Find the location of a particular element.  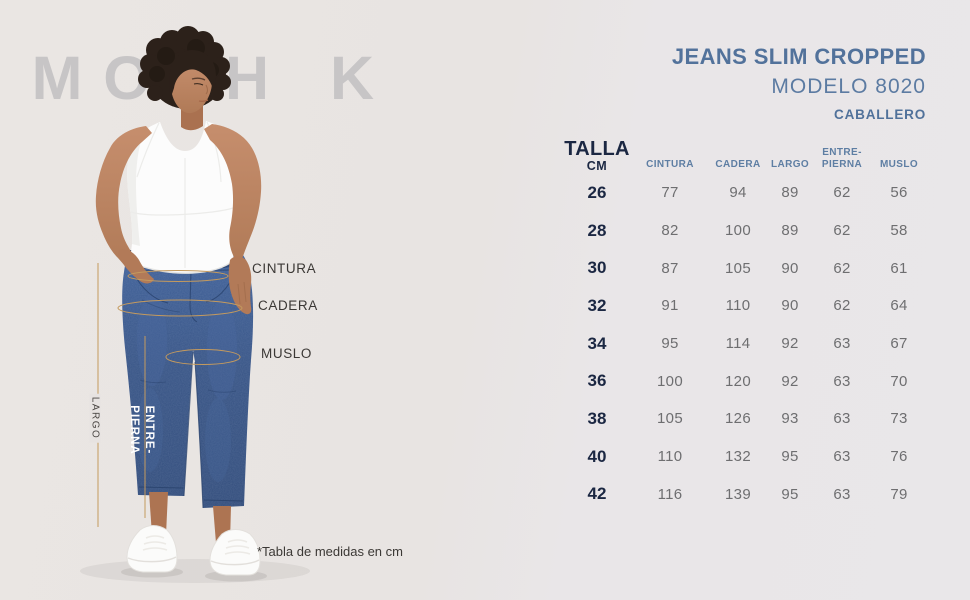

size-cell: 32 is located at coordinates (597, 305).